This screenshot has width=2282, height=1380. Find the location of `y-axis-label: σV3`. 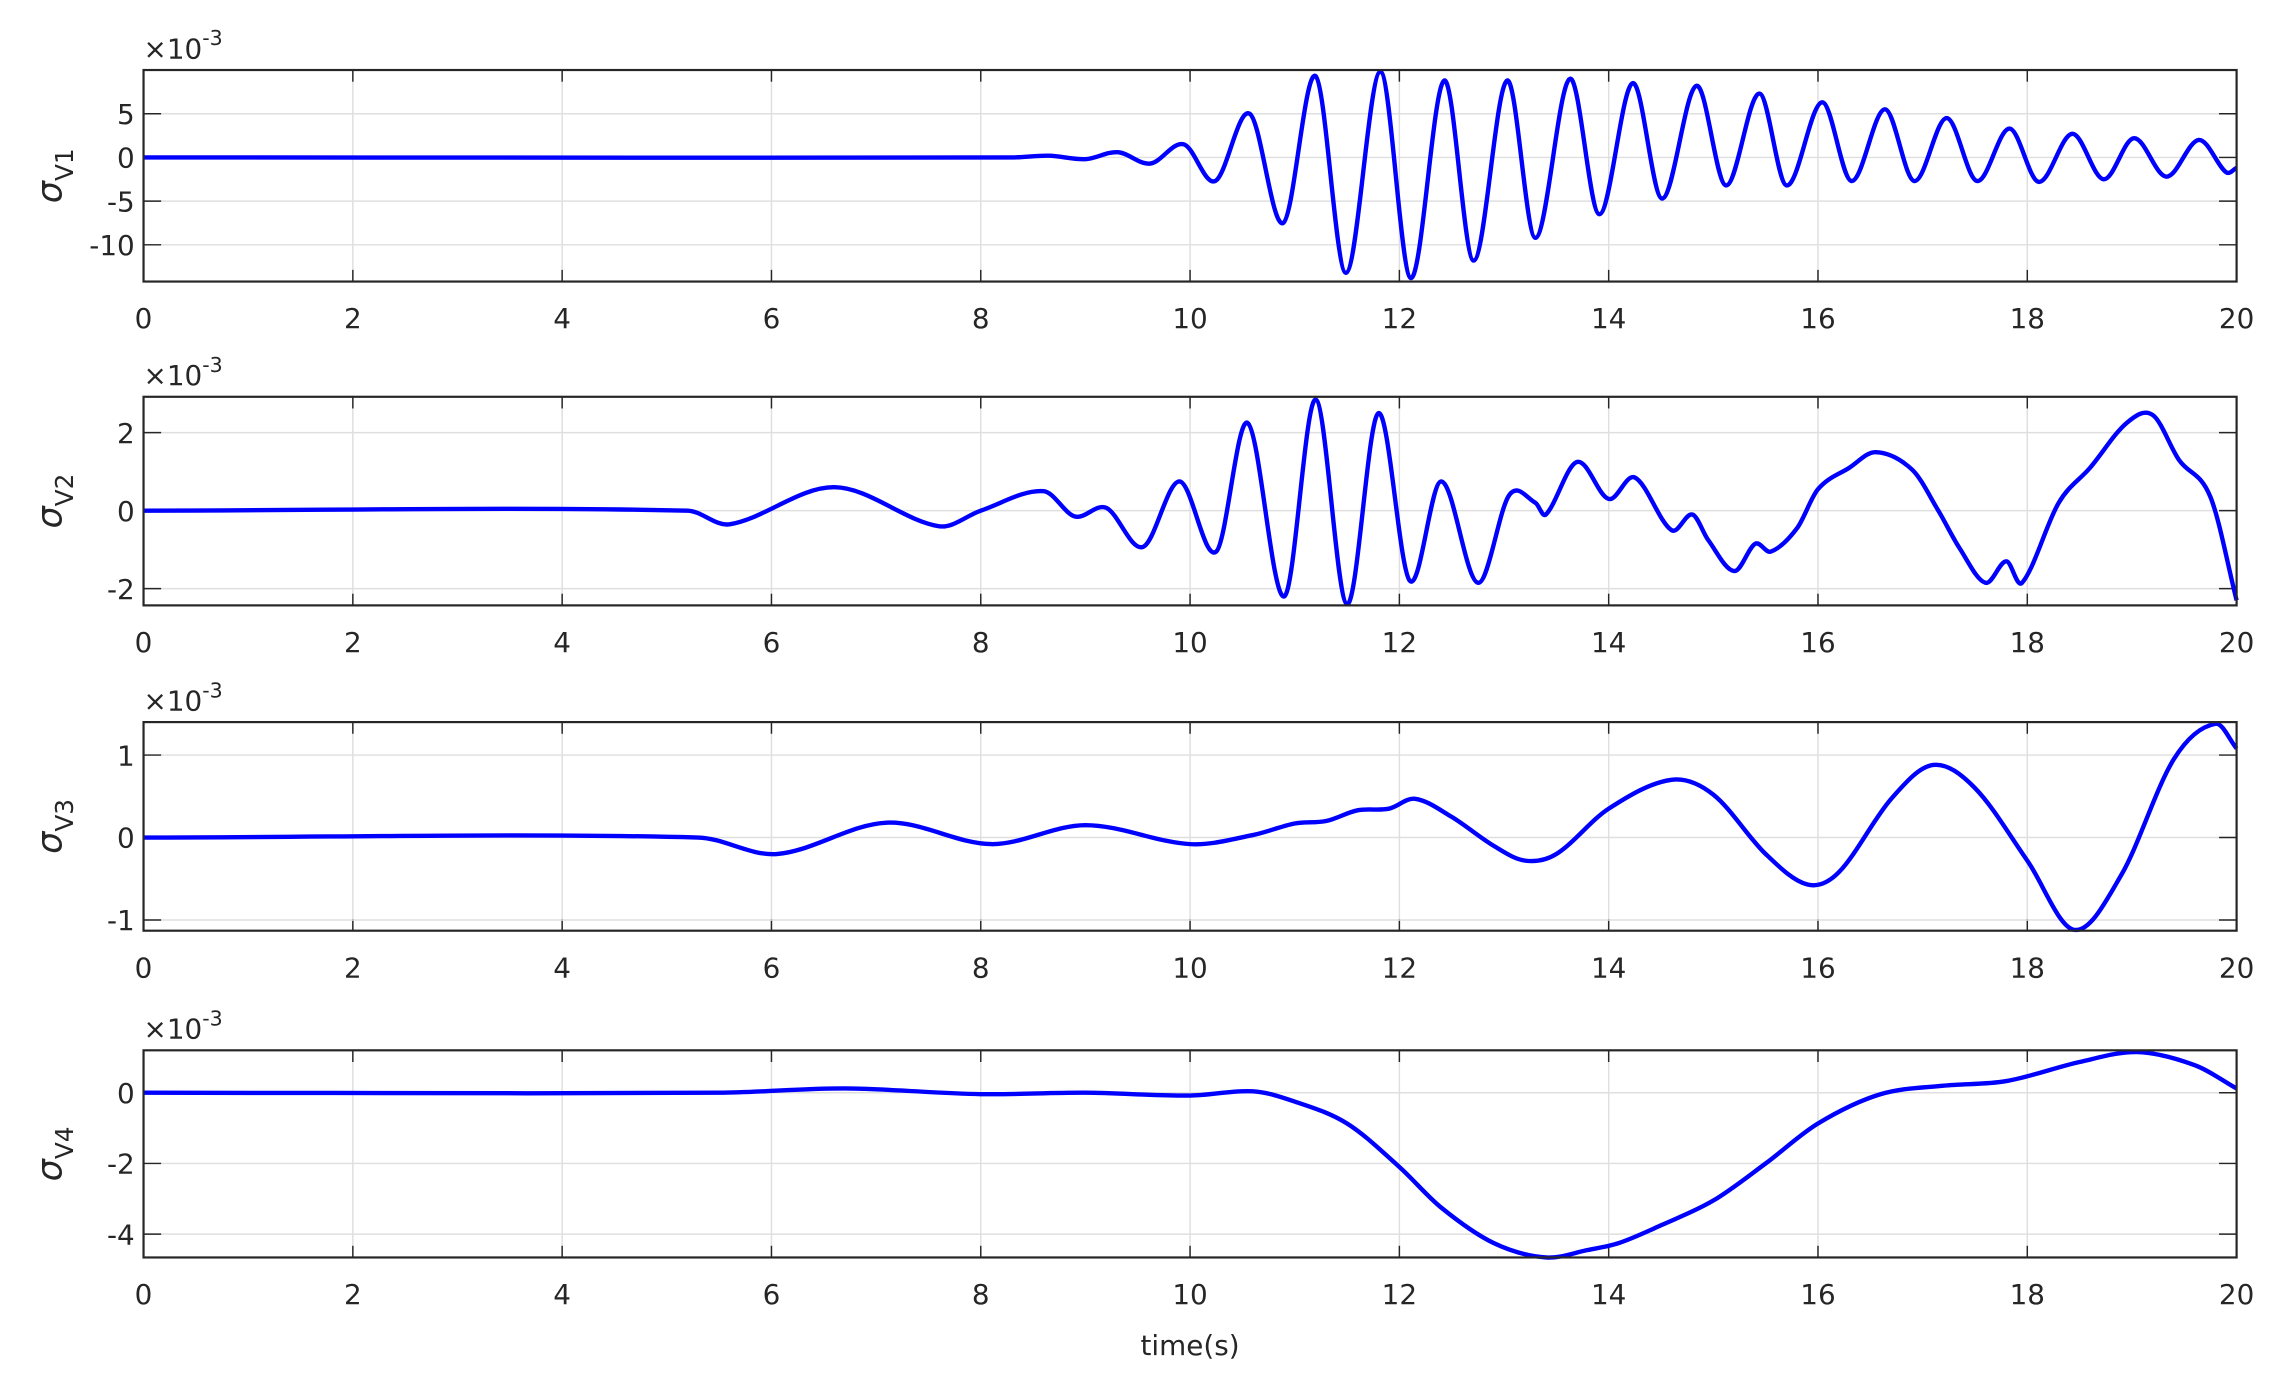

y-axis-label: σV3 is located at coordinates (54, 826).